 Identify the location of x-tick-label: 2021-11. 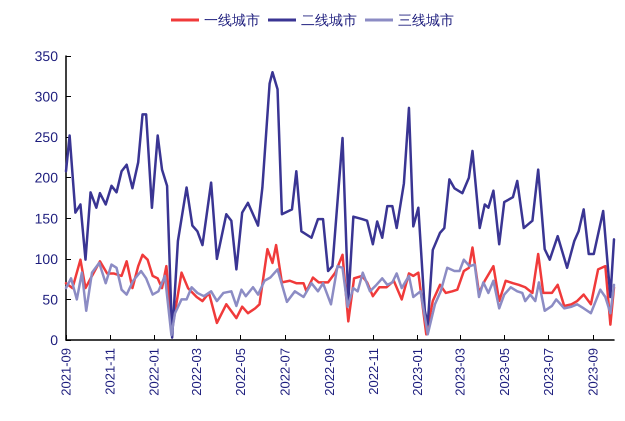
(110, 371).